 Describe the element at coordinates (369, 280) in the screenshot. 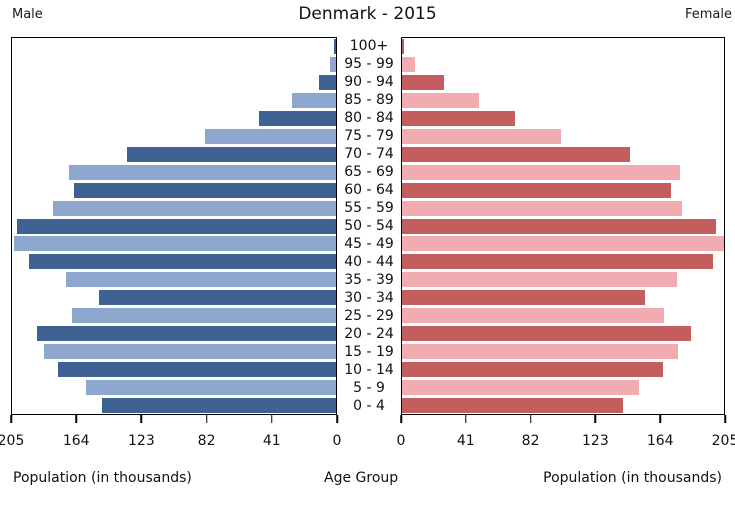

I see `age-group-label: 35 - 39` at that location.